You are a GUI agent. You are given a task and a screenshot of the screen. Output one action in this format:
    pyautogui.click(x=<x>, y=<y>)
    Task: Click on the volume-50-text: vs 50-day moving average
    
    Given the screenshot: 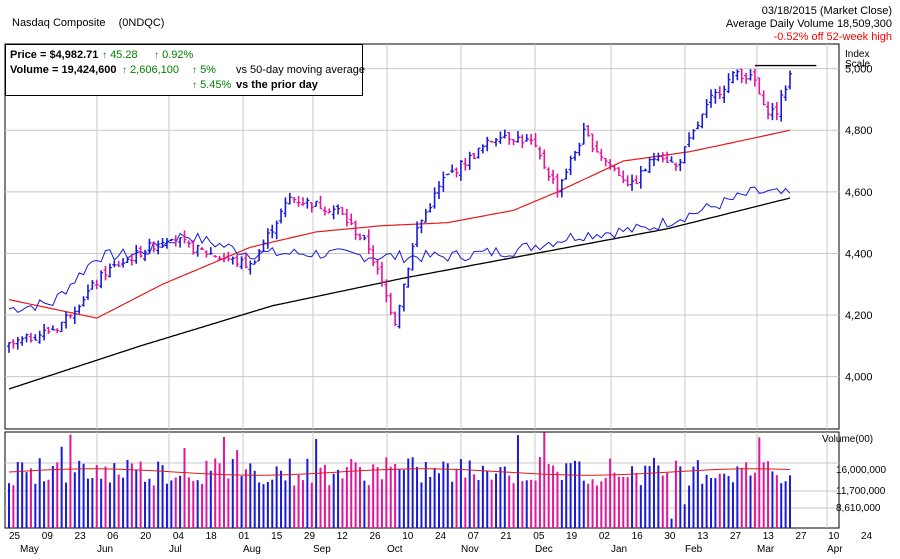 What is the action you would take?
    pyautogui.click(x=301, y=70)
    